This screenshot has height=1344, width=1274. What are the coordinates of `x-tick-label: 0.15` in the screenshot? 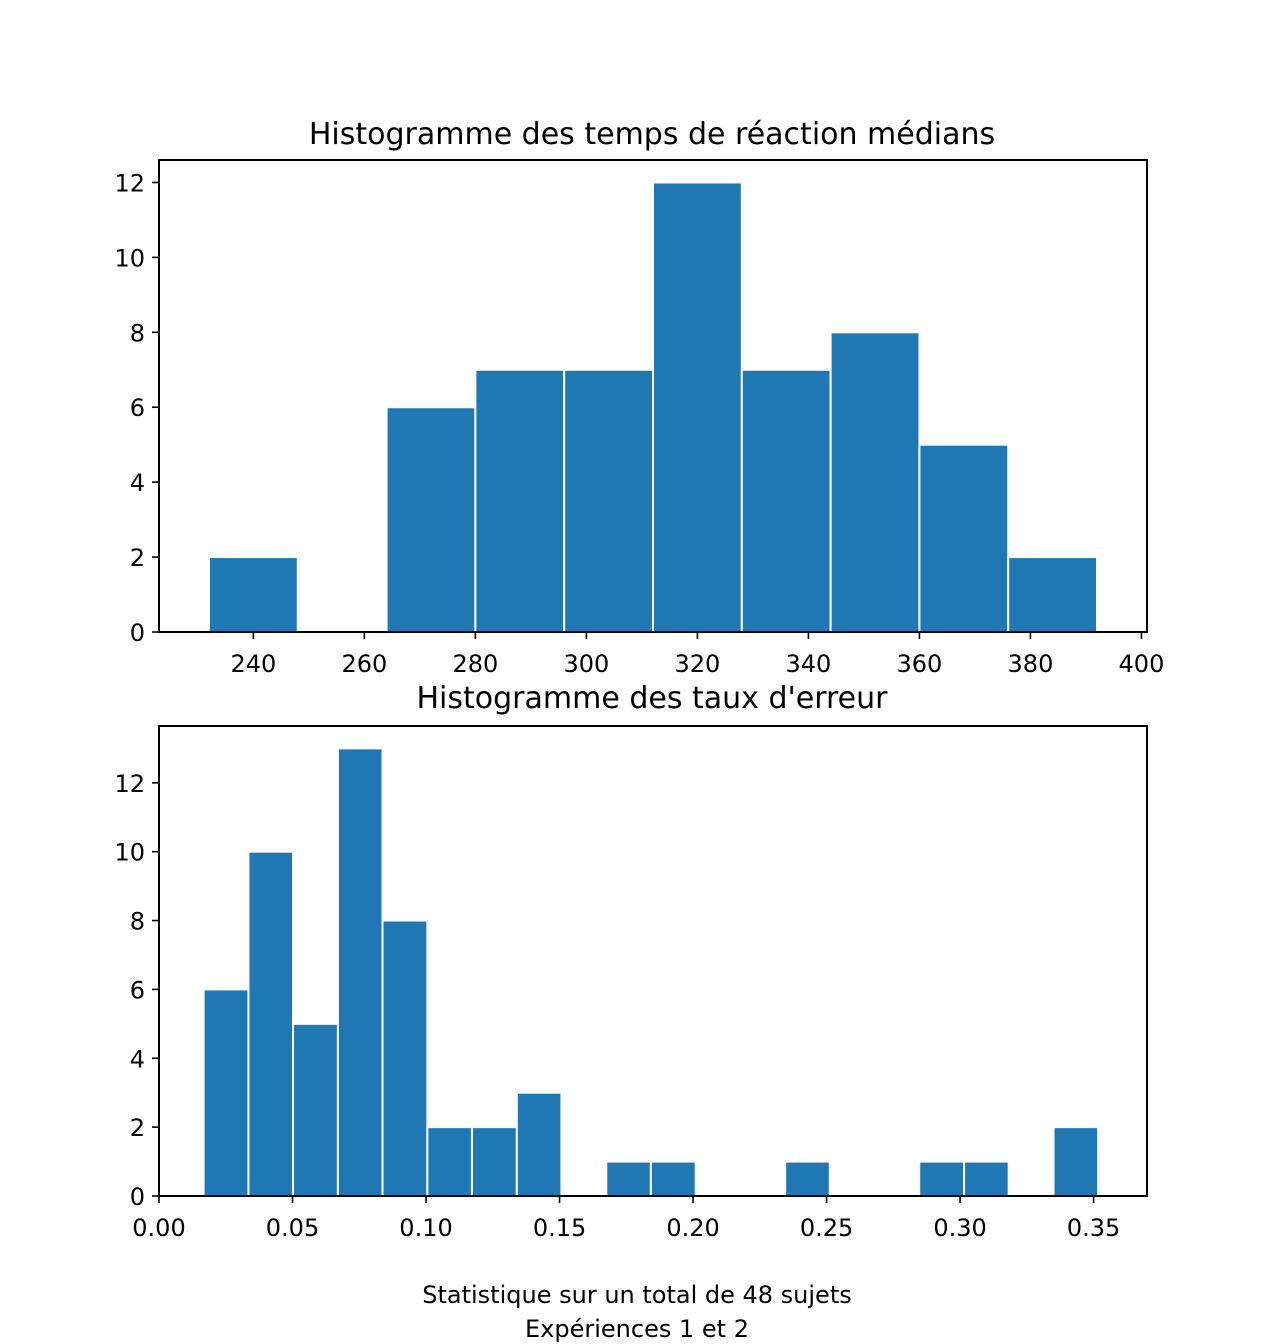 It's located at (559, 1228).